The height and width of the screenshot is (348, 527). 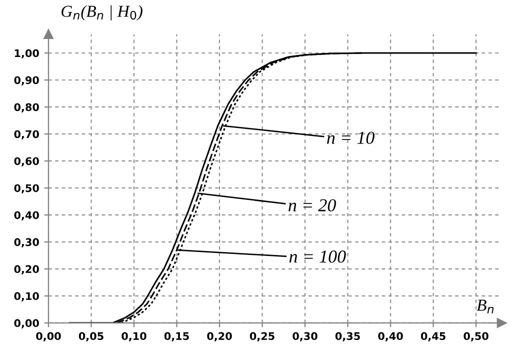 I want to click on x-tick-label: 0,40, so click(x=390, y=337).